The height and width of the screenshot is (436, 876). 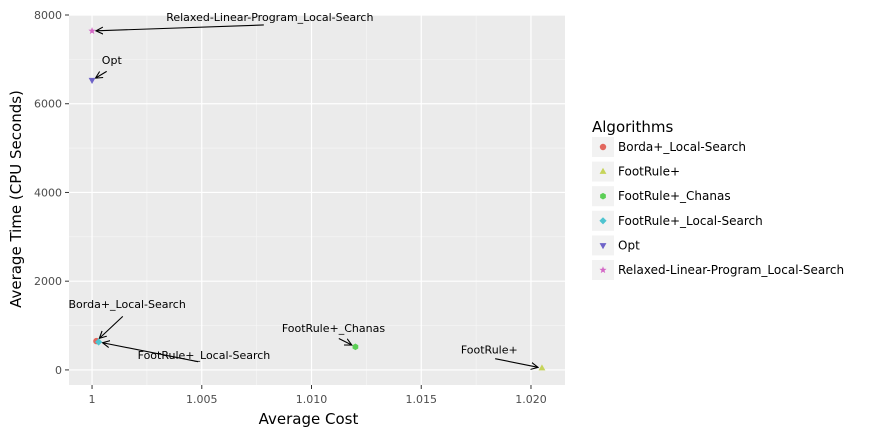 What do you see at coordinates (489, 349) in the screenshot?
I see `annotation-label: FootRule+` at bounding box center [489, 349].